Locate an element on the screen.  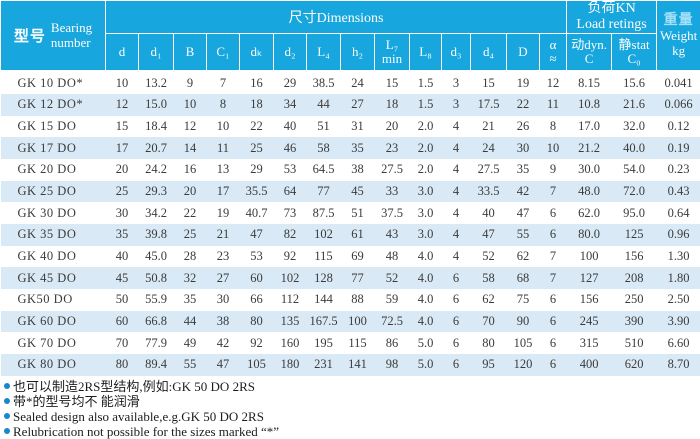
bearing-number-cell: GK 10 DO* is located at coordinates (53, 82).